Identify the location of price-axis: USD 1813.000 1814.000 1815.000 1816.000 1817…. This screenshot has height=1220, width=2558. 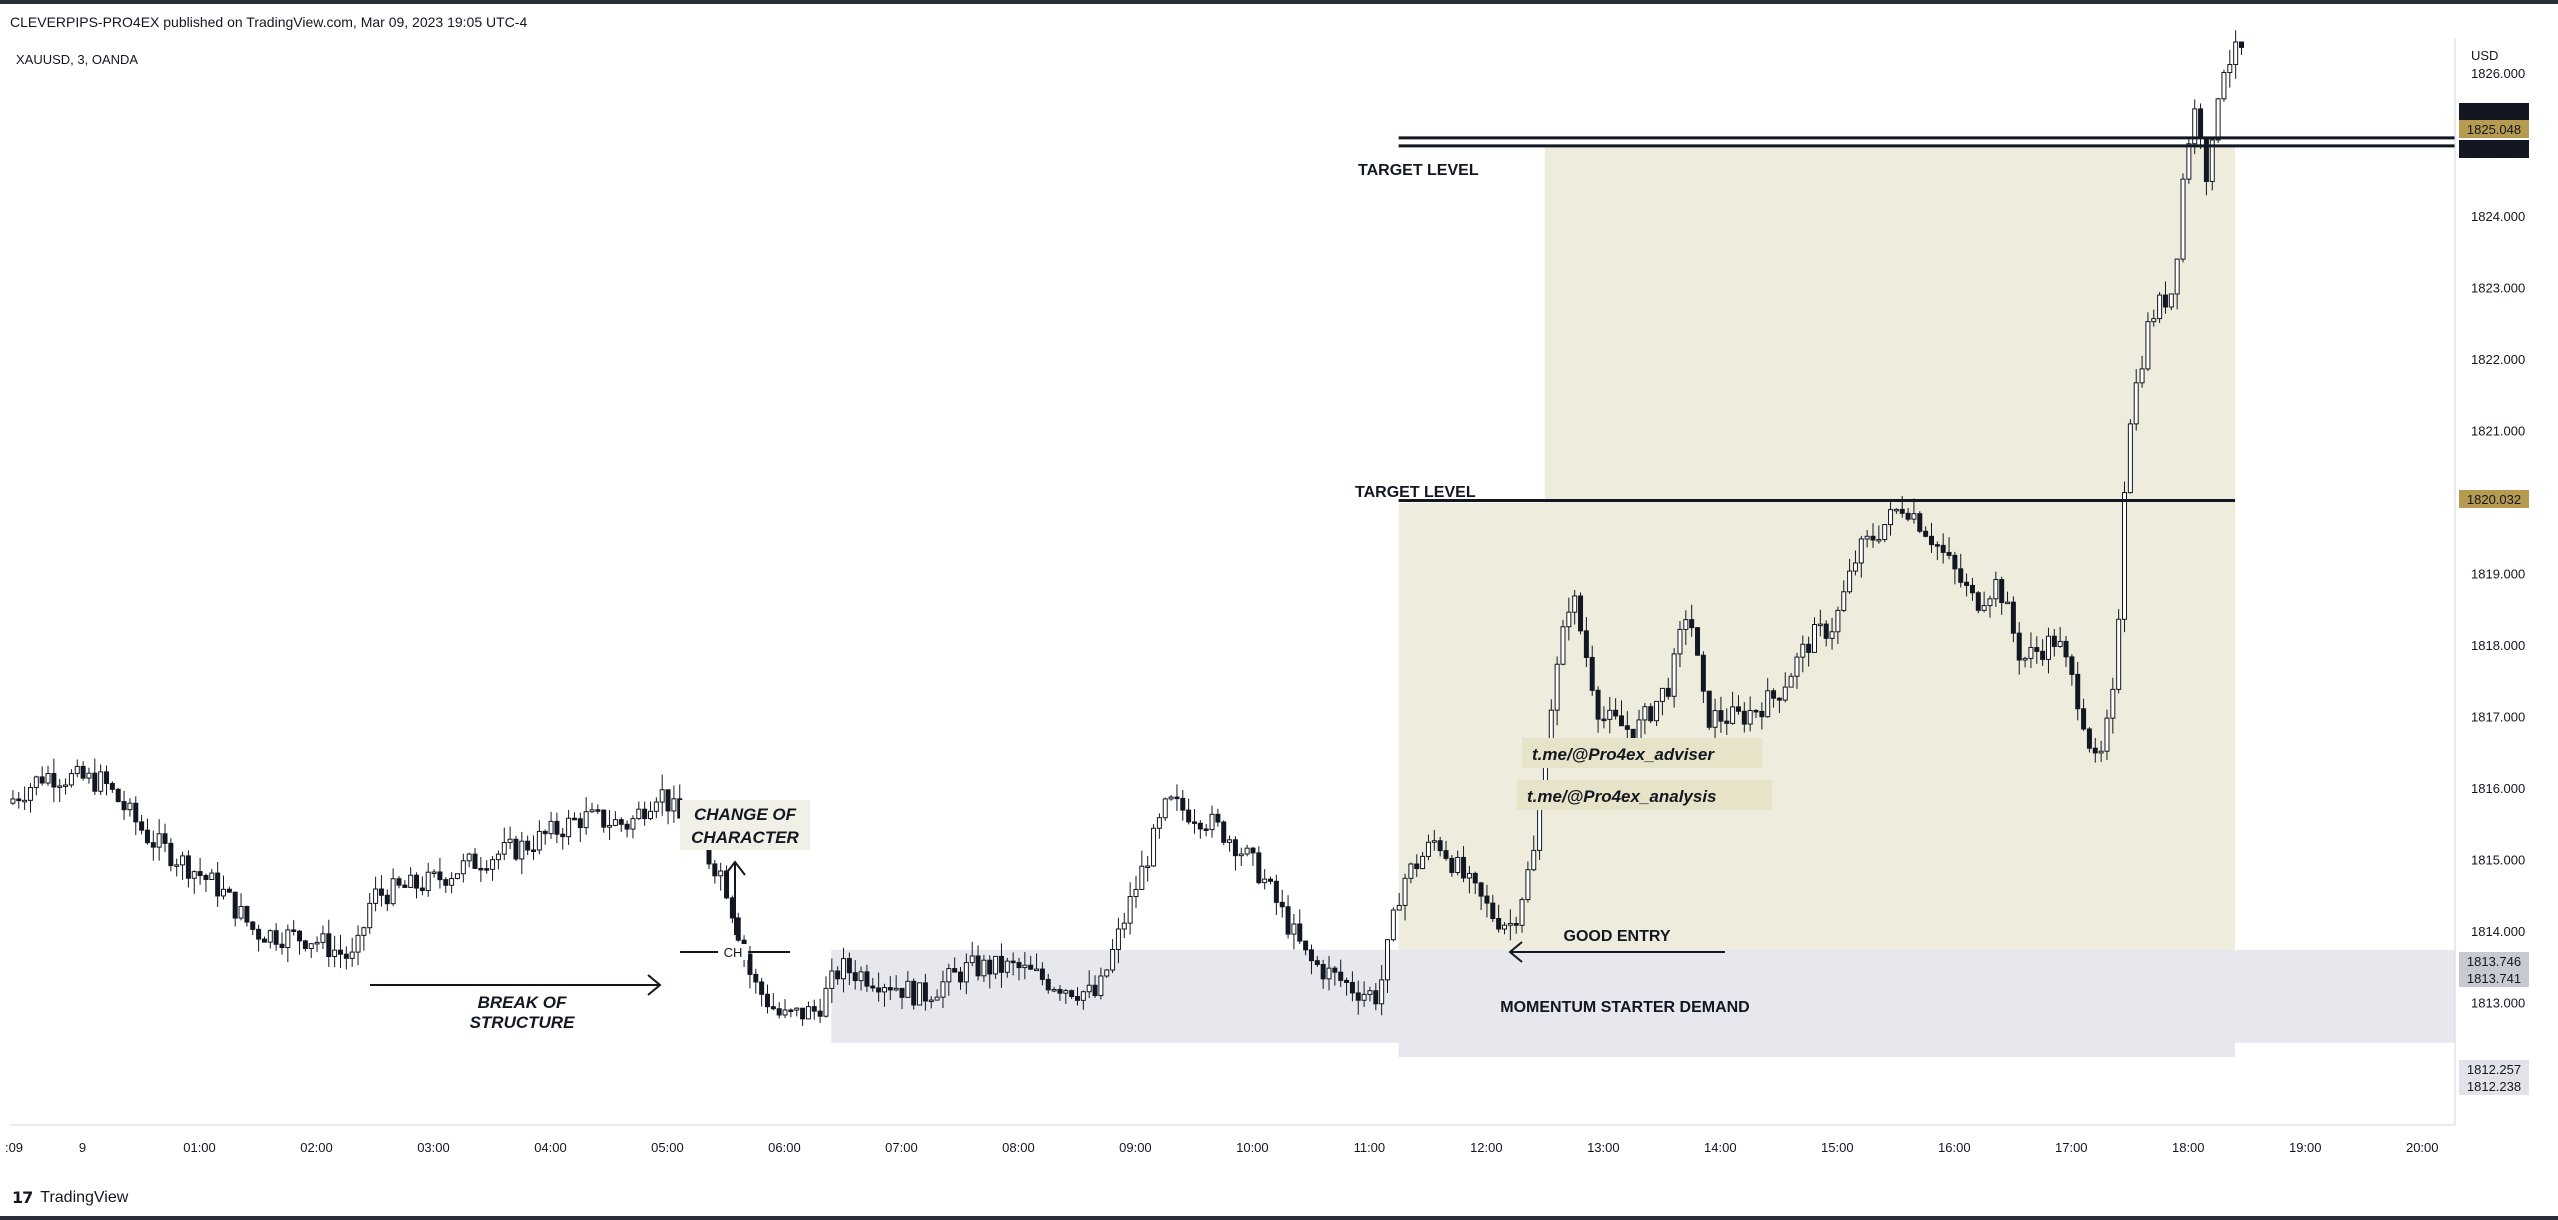
(2489, 581).